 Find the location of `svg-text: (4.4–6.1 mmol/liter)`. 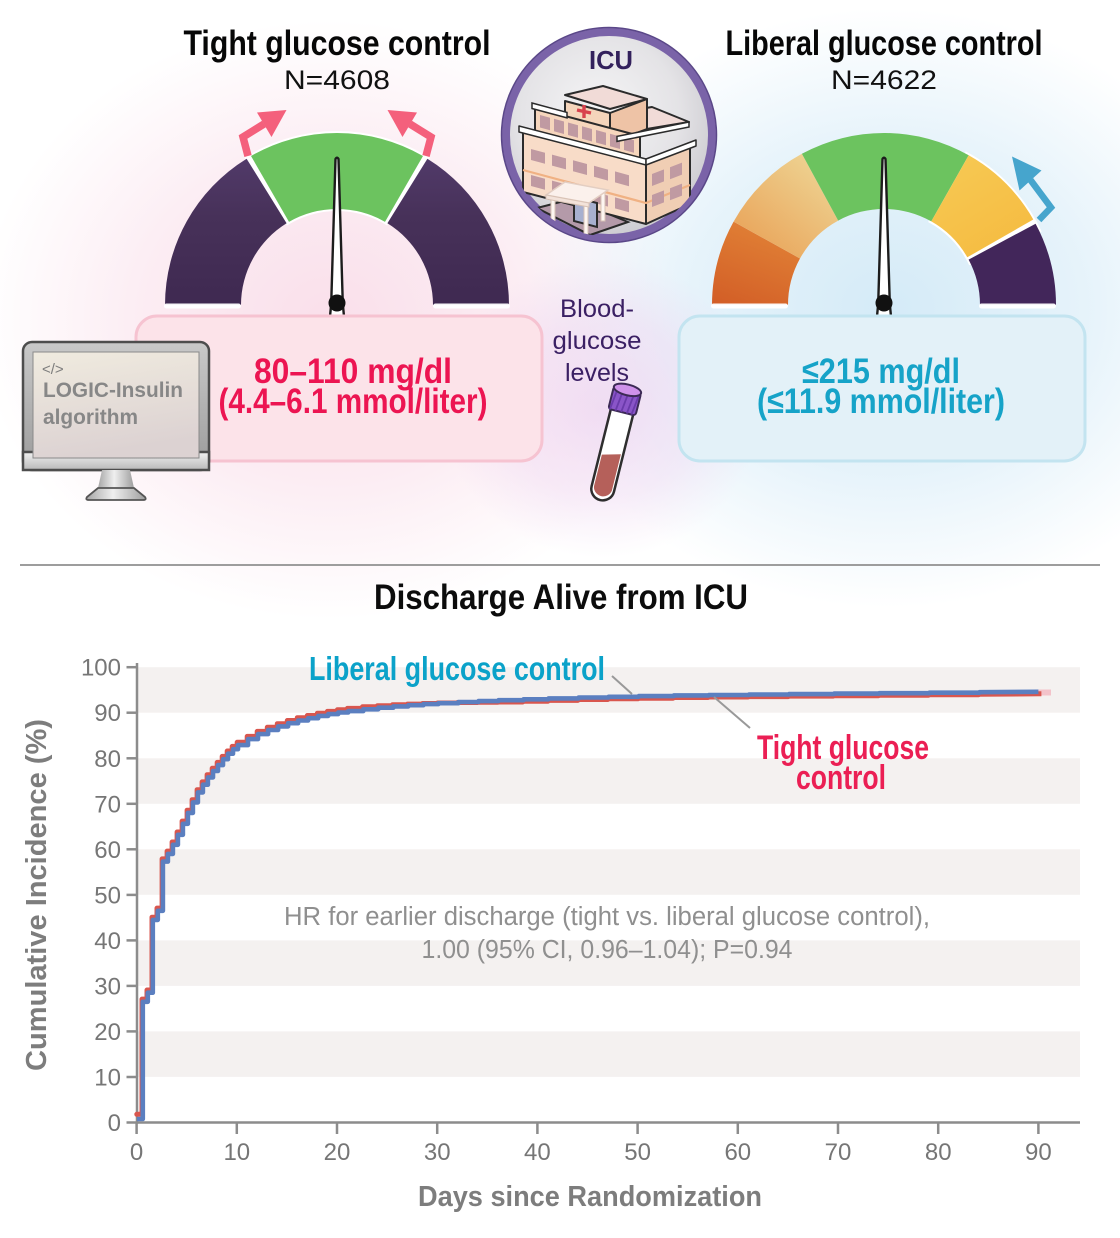

svg-text: (4.4–6.1 mmol/liter) is located at coordinates (353, 401).